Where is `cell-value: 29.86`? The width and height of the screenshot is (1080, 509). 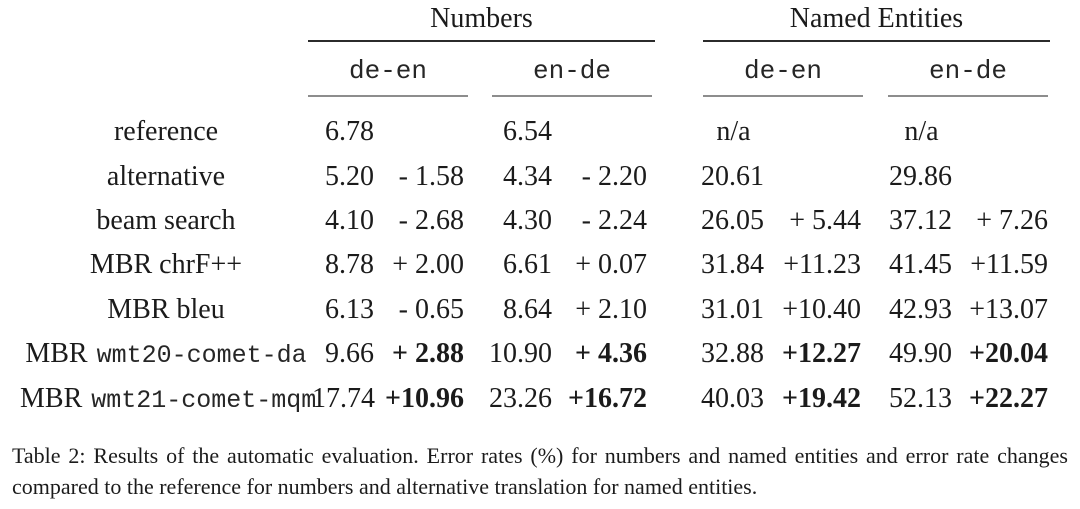 cell-value: 29.86 is located at coordinates (920, 176).